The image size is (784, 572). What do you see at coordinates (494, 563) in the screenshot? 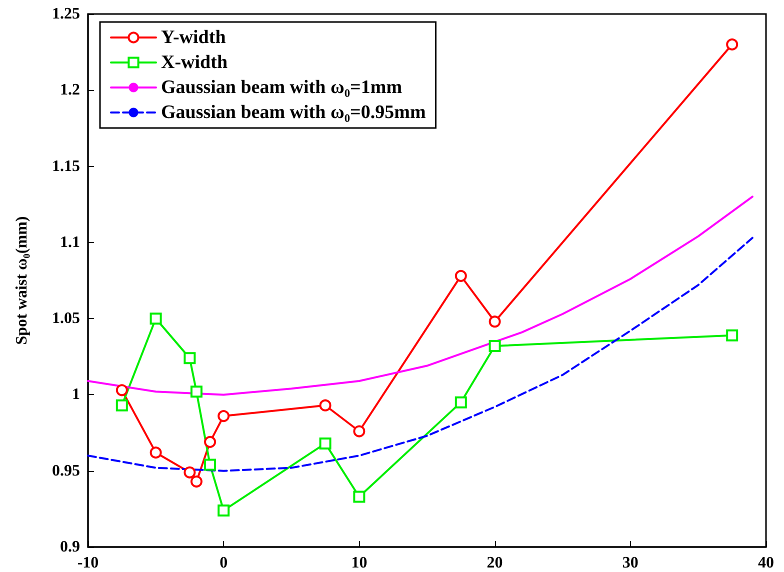
I see `x-tick-label: 20` at bounding box center [494, 563].